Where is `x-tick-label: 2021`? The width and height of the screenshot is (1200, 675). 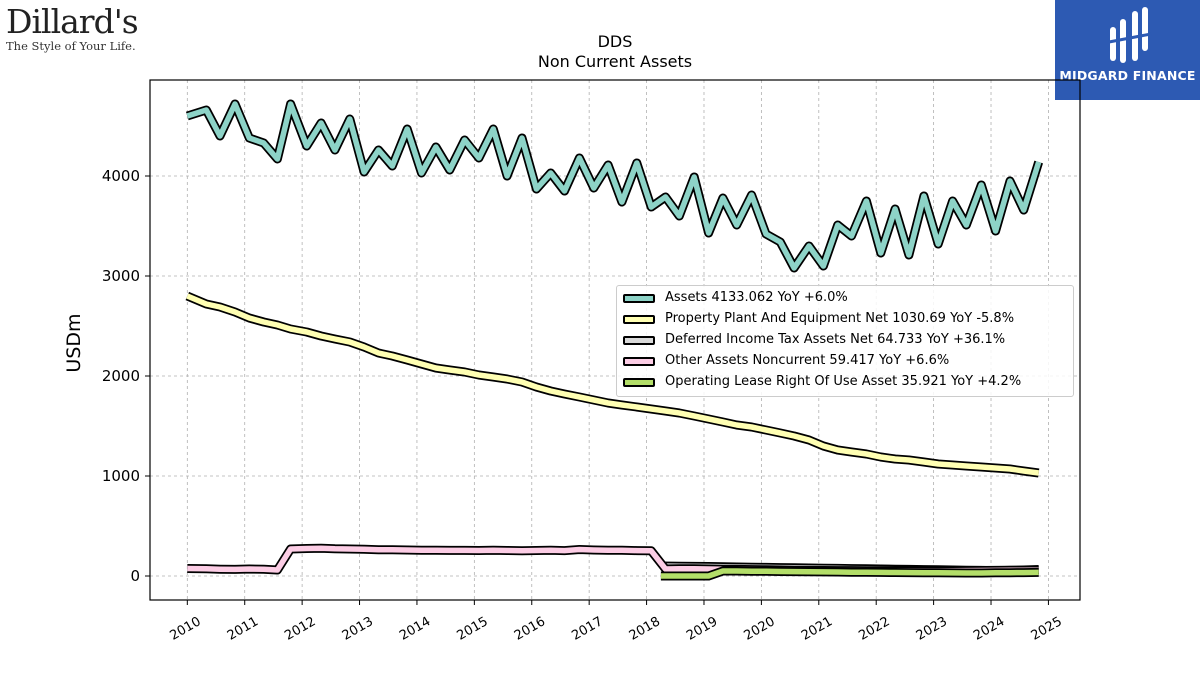 x-tick-label: 2021 is located at coordinates (817, 629).